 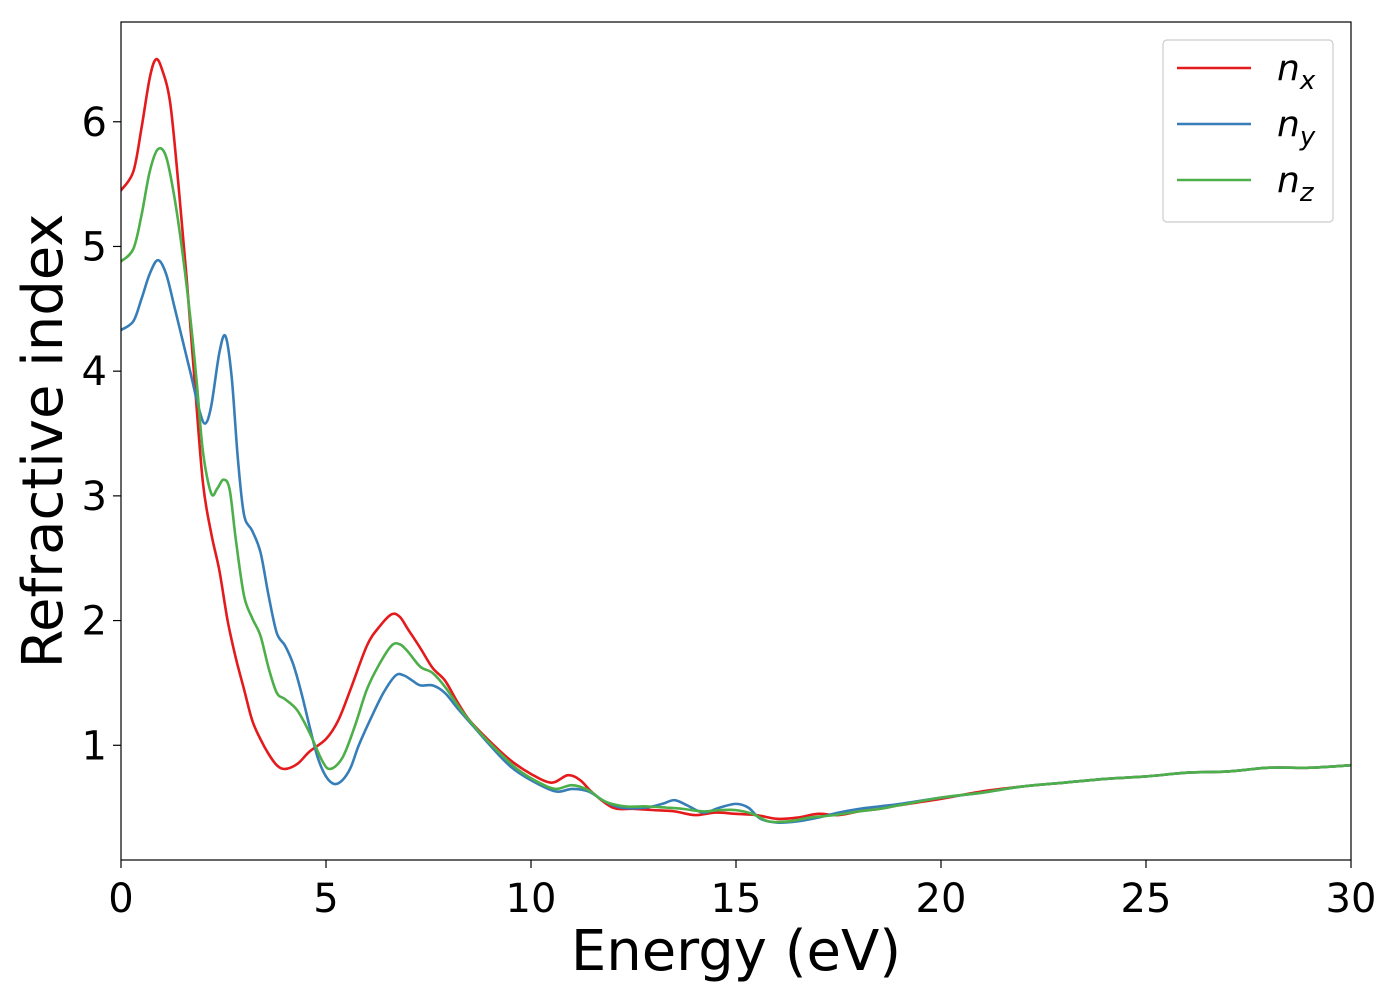 I want to click on y-tick-label: 4, so click(x=94, y=372).